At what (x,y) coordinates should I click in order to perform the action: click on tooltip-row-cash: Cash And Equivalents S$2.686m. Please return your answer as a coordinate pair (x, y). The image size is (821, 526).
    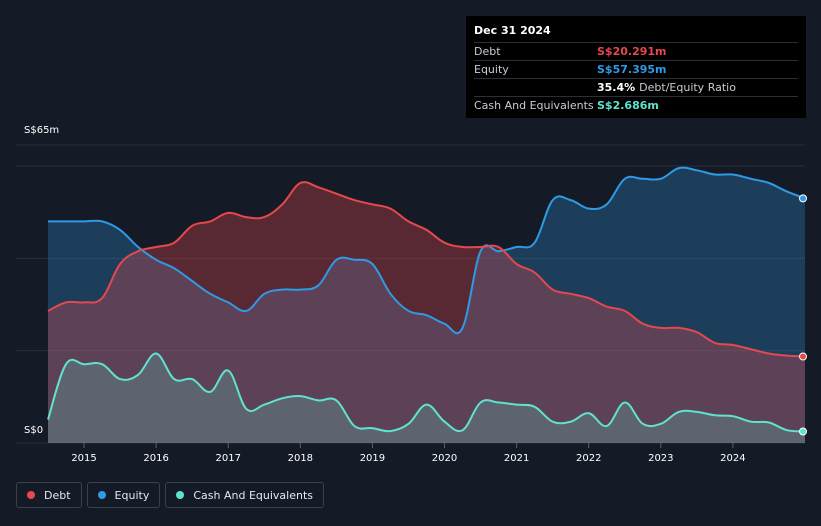
    Looking at the image, I should click on (636, 105).